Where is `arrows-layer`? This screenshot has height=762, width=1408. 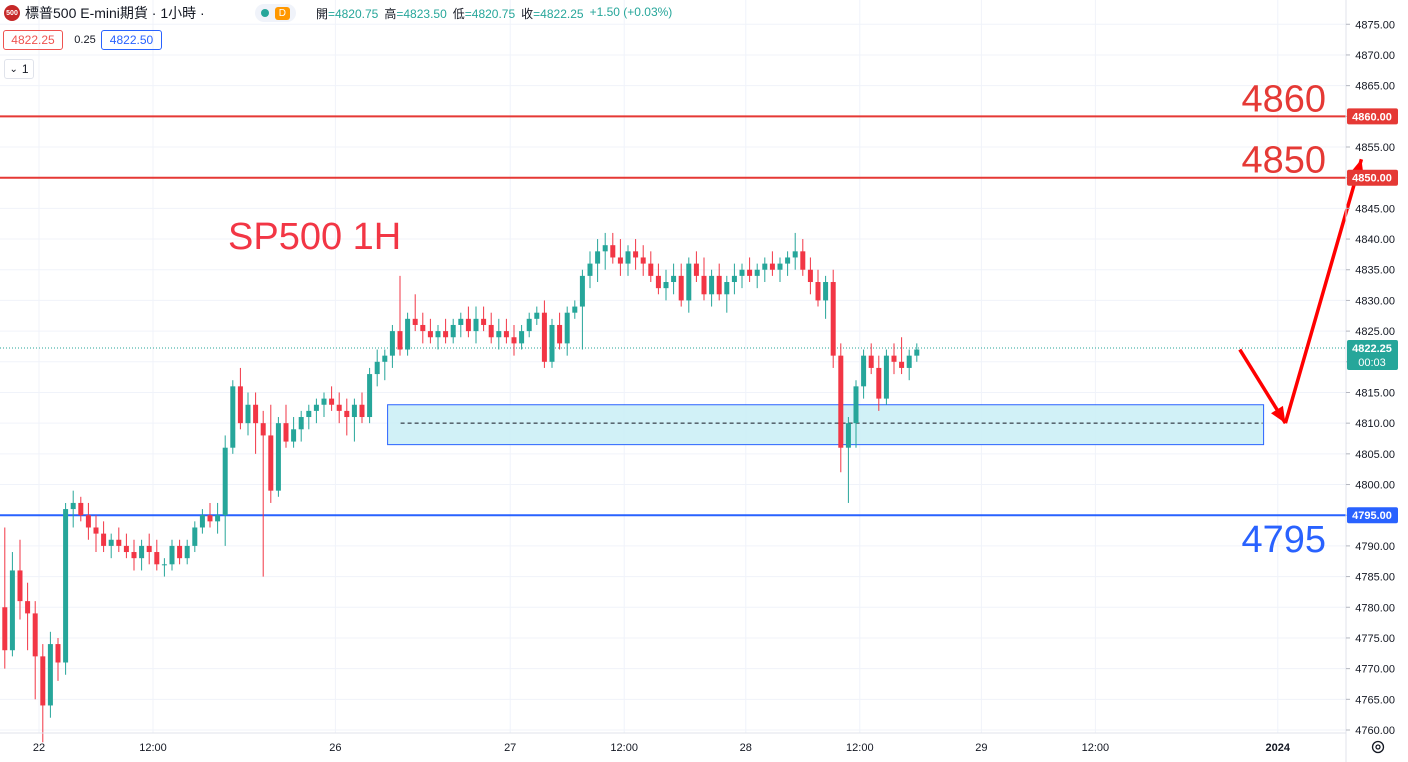 arrows-layer is located at coordinates (1301, 291).